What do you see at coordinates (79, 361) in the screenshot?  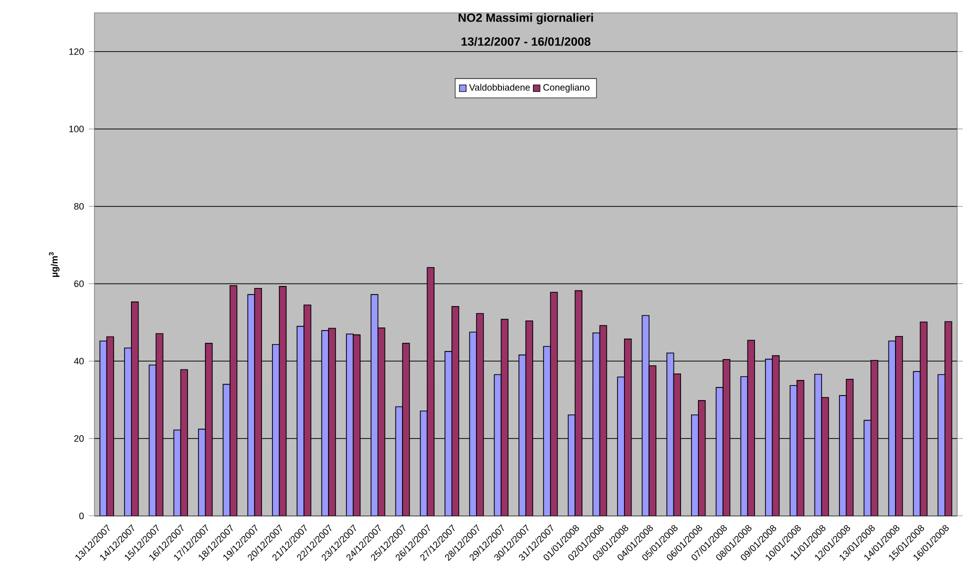 I see `y-tick-label: 40` at bounding box center [79, 361].